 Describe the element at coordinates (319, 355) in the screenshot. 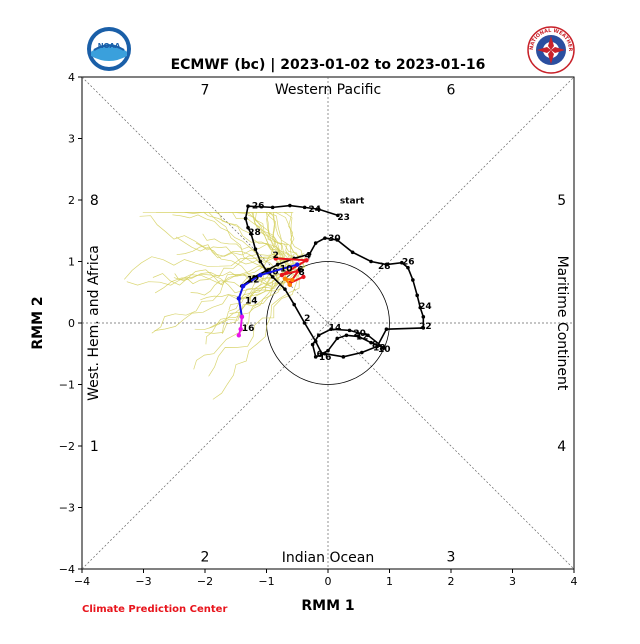

I see `observed-date-label: 6` at that location.